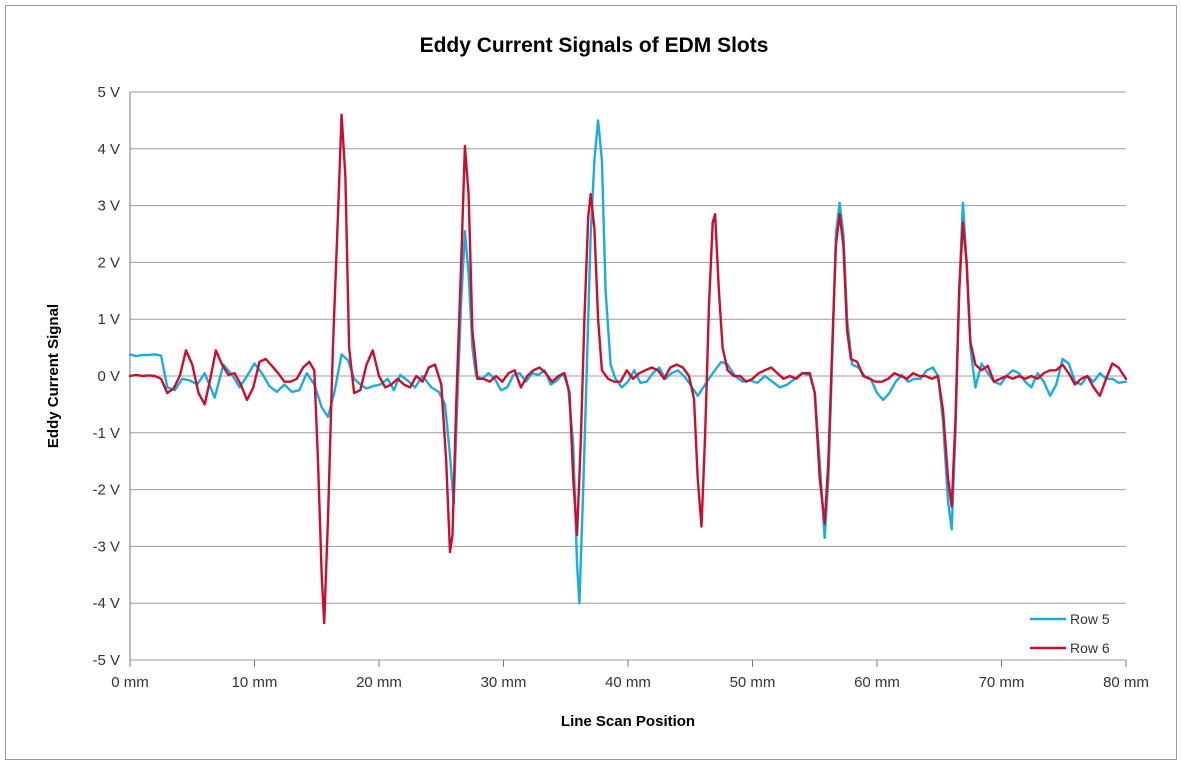 The height and width of the screenshot is (765, 1182). What do you see at coordinates (628, 682) in the screenshot?
I see `x-tick-label: 40 mm` at bounding box center [628, 682].